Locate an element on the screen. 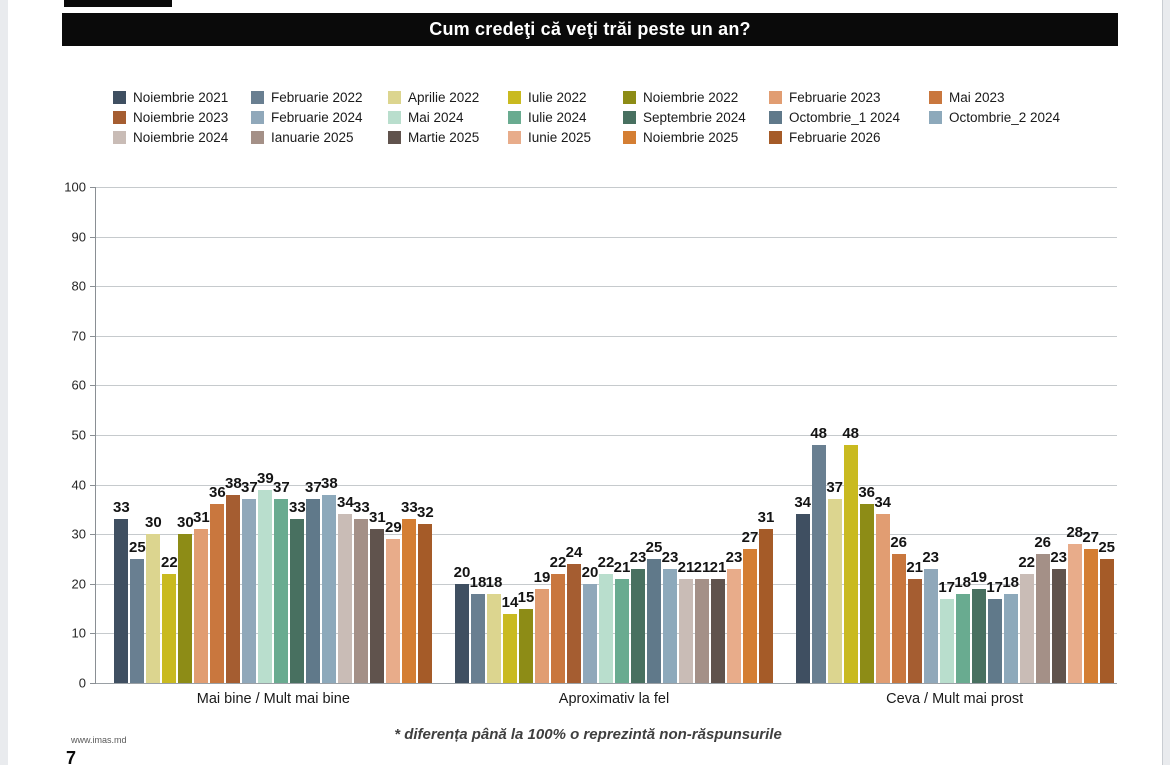 This screenshot has width=1170, height=765. legend-item: Noiembrie 2023 is located at coordinates (182, 117).